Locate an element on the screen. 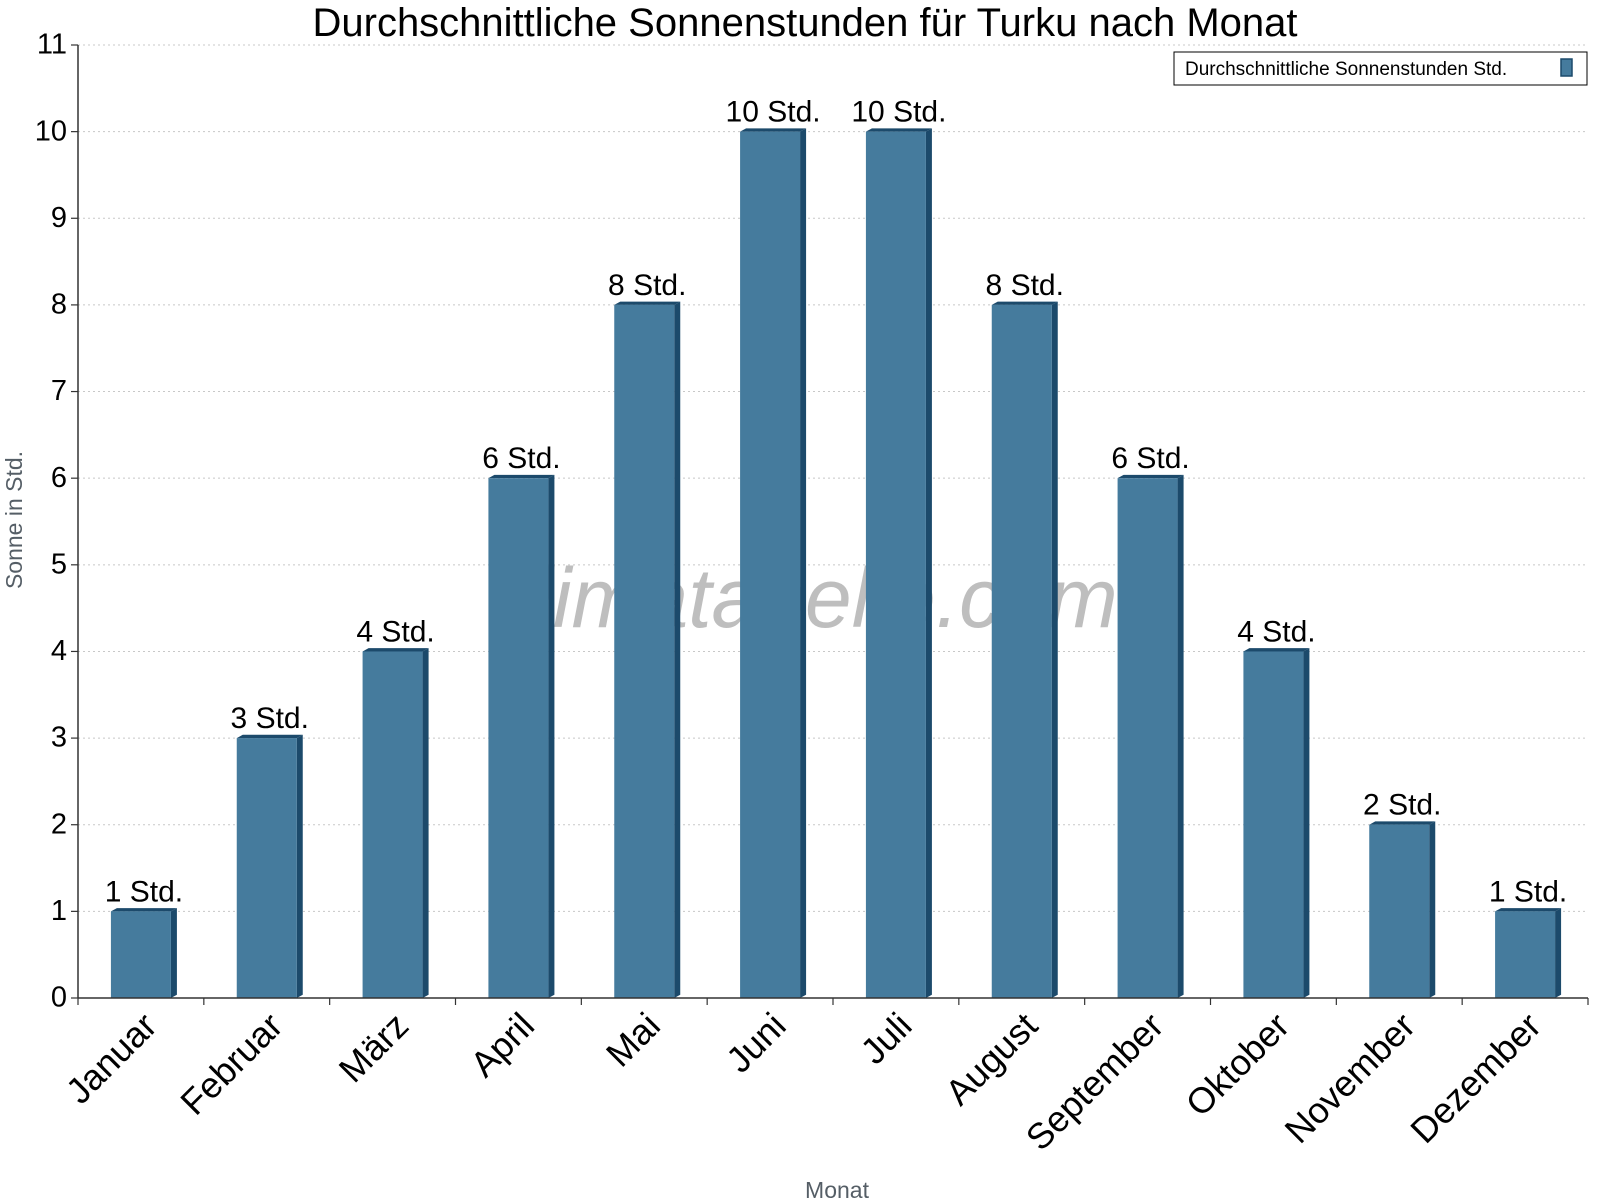  x-tick-label: September is located at coordinates (1095, 1082).